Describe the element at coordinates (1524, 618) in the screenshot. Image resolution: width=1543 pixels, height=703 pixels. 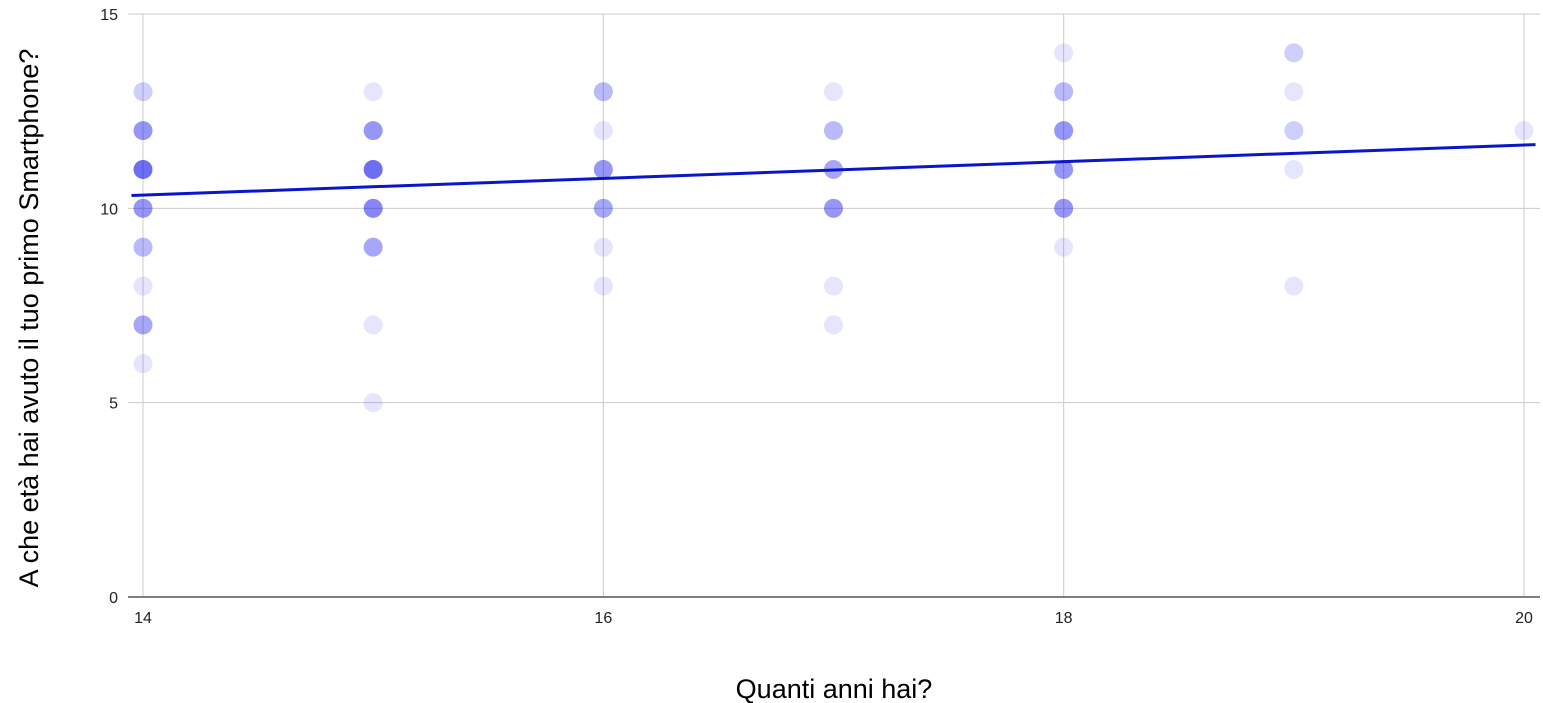
I see `x-tick-label: 20` at that location.